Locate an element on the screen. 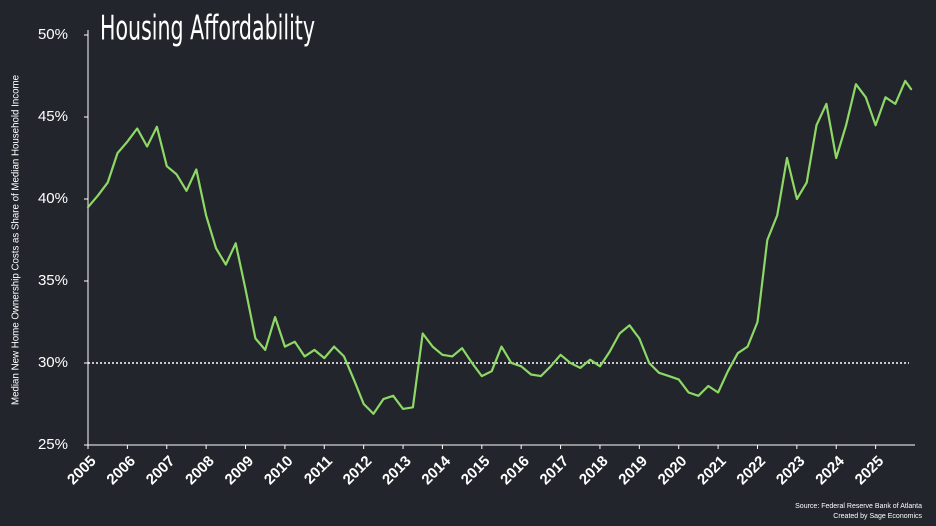 The width and height of the screenshot is (936, 526). y-tick-label: 50% is located at coordinates (53, 34).